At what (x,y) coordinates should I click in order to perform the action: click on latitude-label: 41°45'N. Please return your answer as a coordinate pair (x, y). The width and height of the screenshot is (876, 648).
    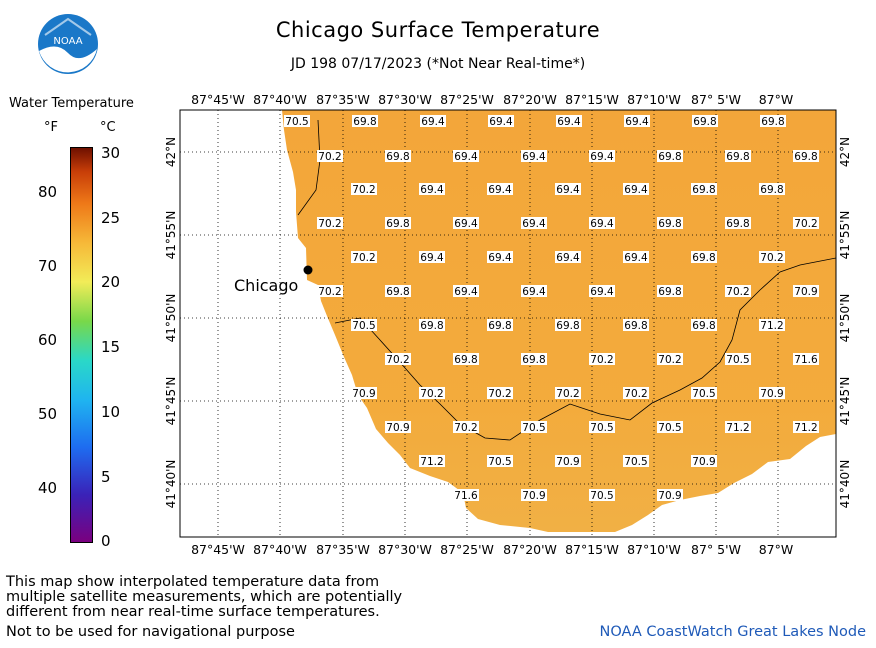
    Looking at the image, I should click on (845, 401).